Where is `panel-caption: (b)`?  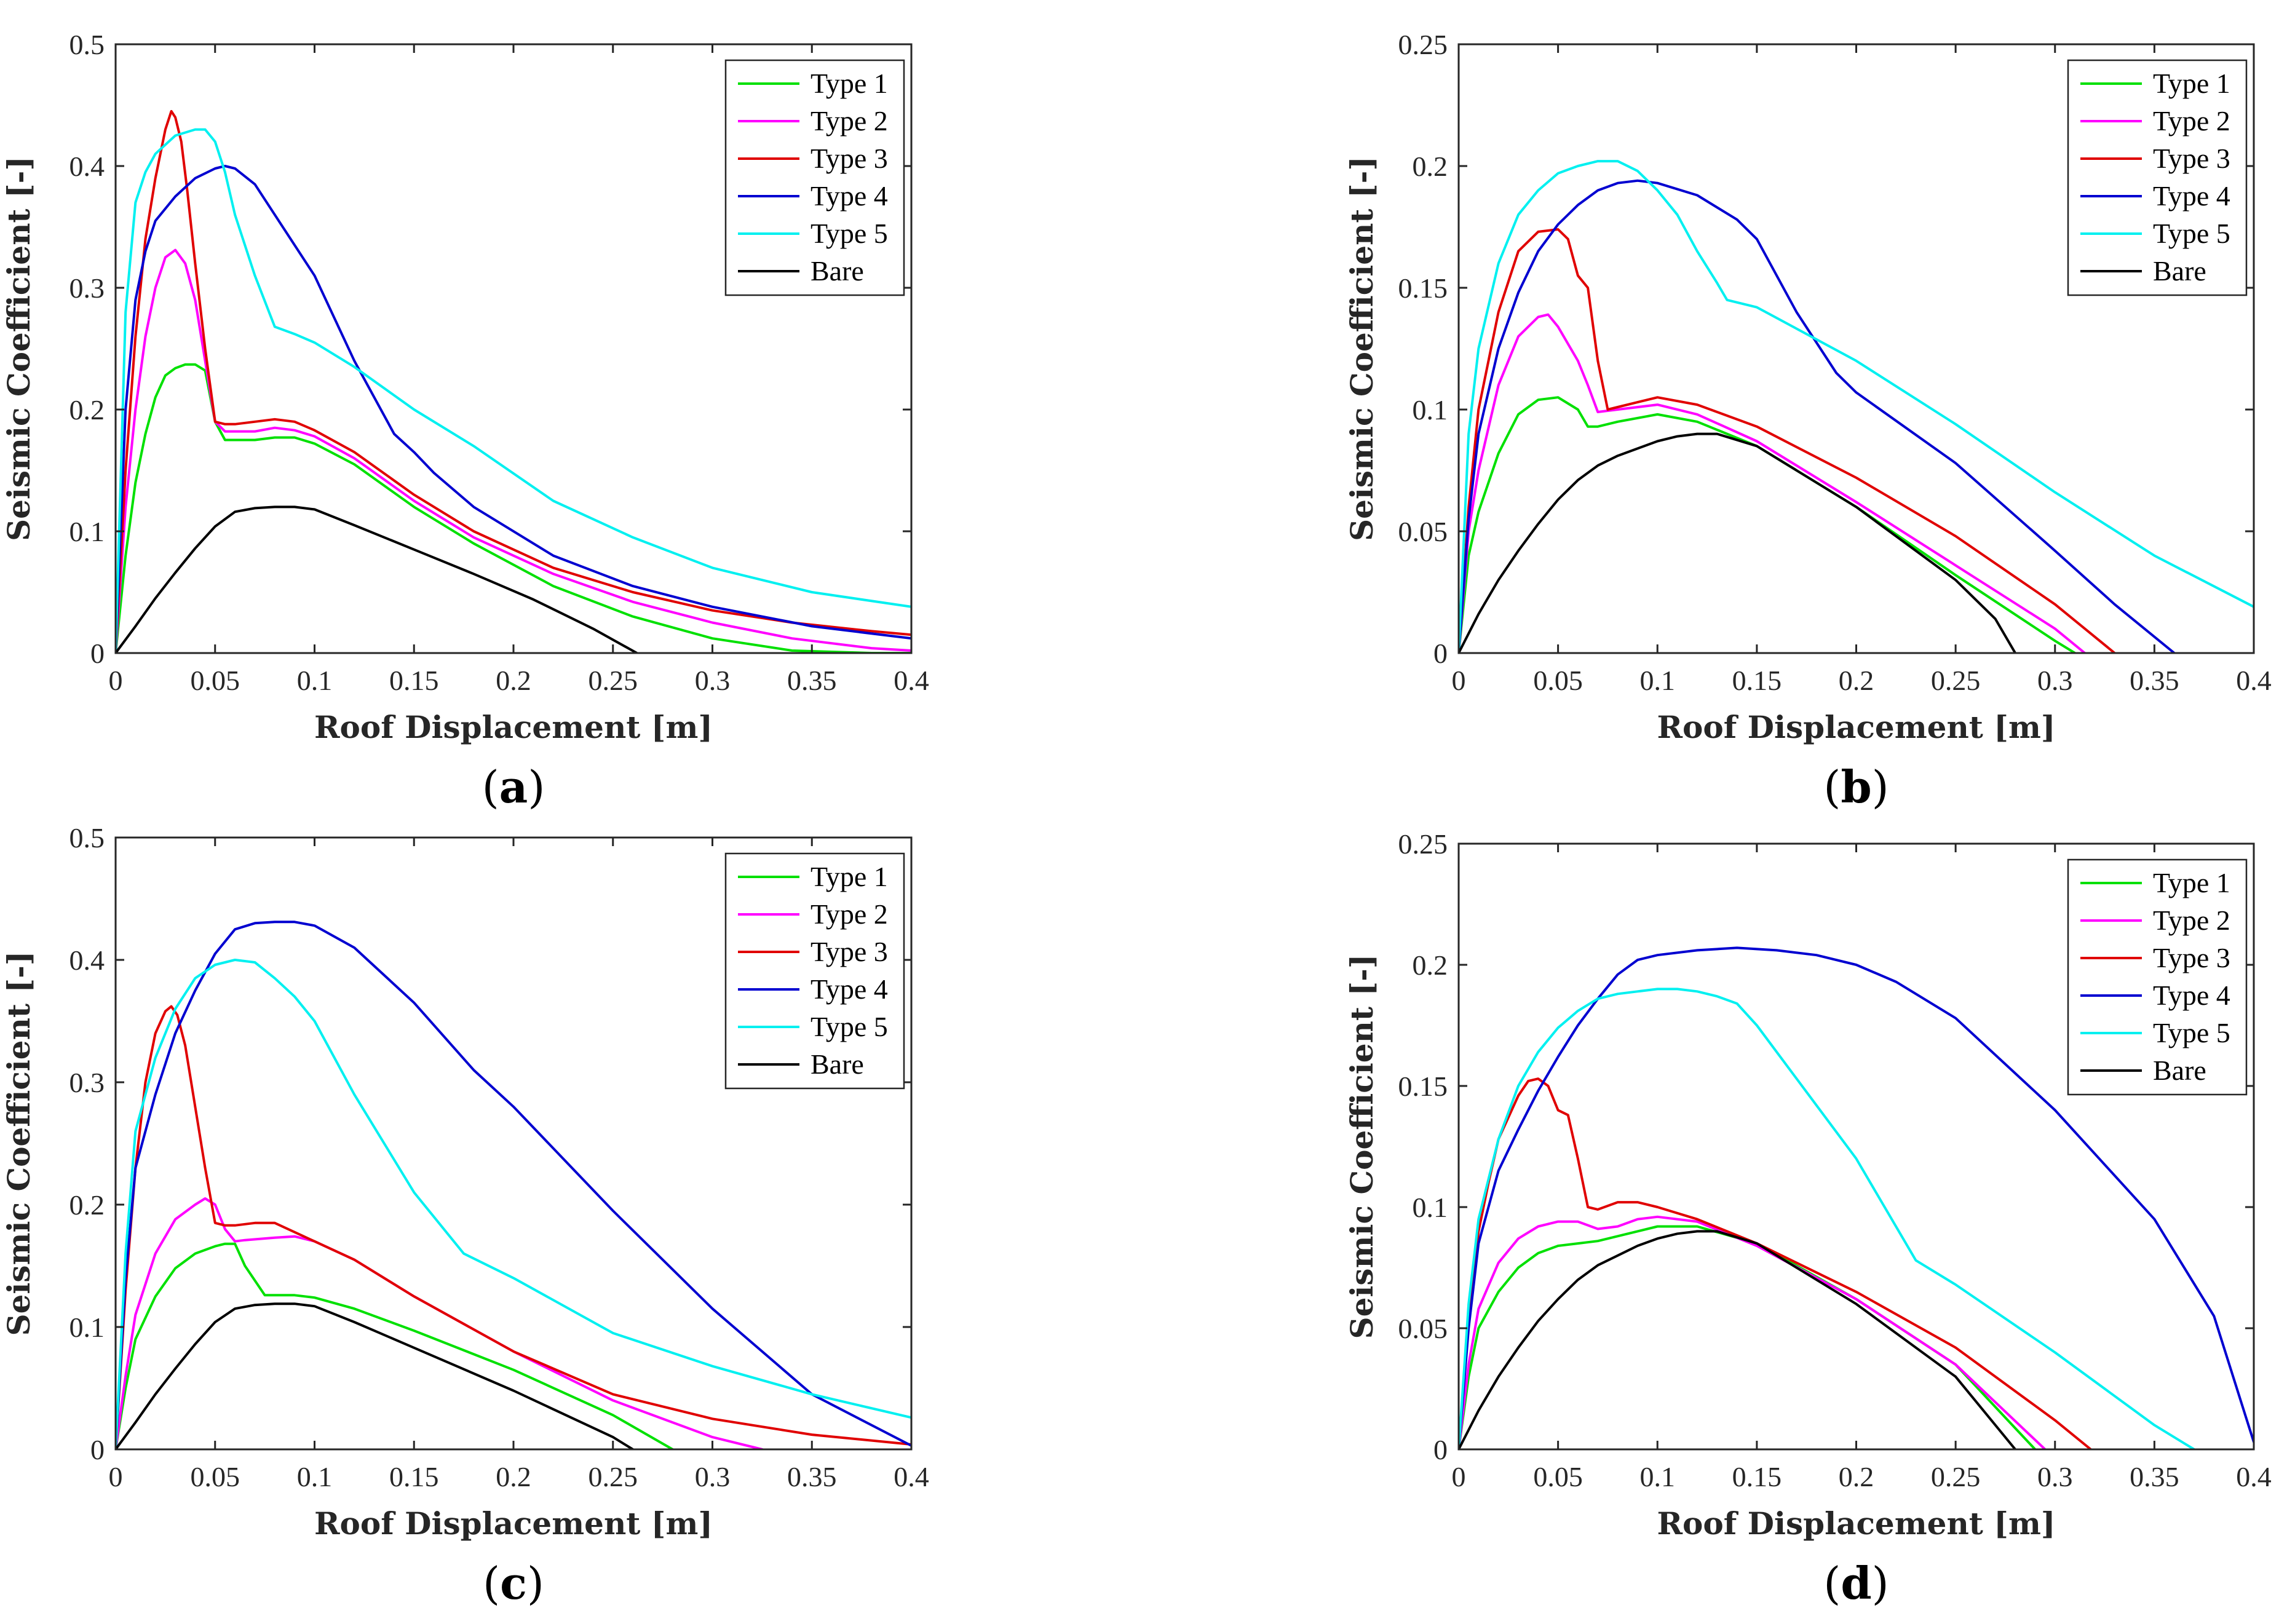
panel-caption: (b) is located at coordinates (1856, 787).